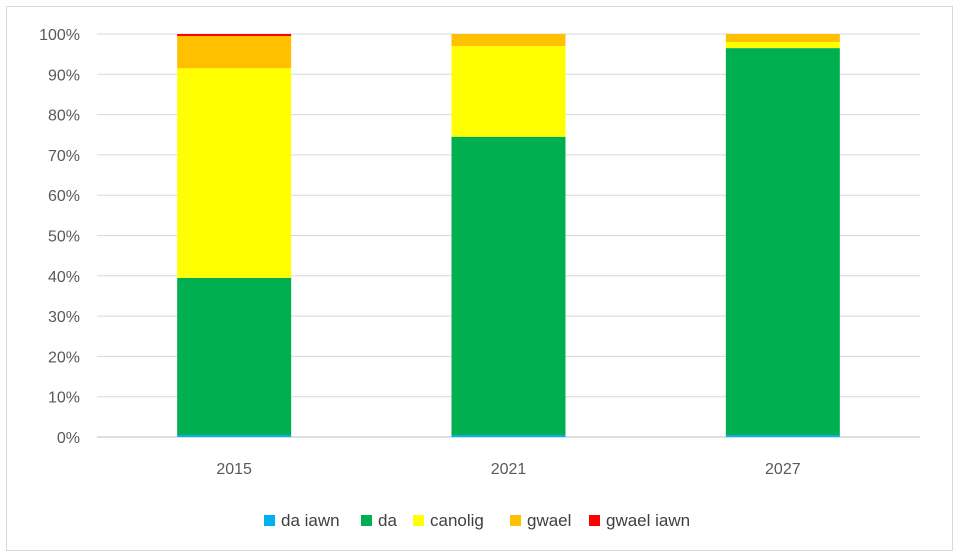 The height and width of the screenshot is (558, 961). I want to click on y-tick-label: 10%, so click(64, 398).